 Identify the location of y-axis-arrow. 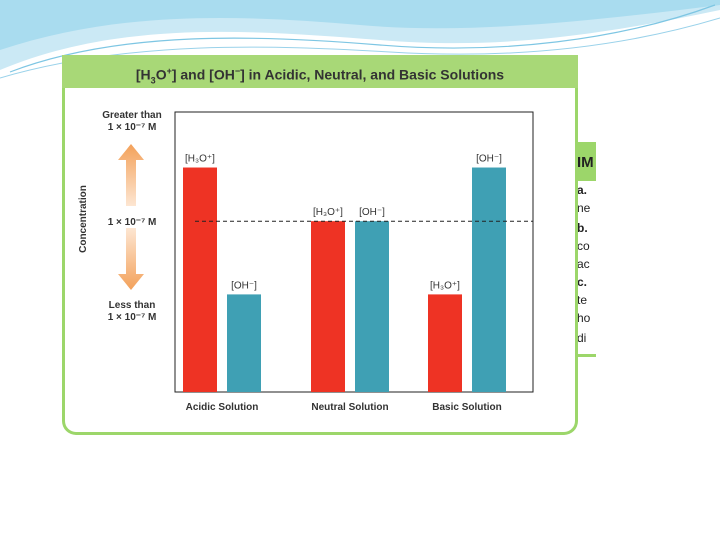
(131, 217).